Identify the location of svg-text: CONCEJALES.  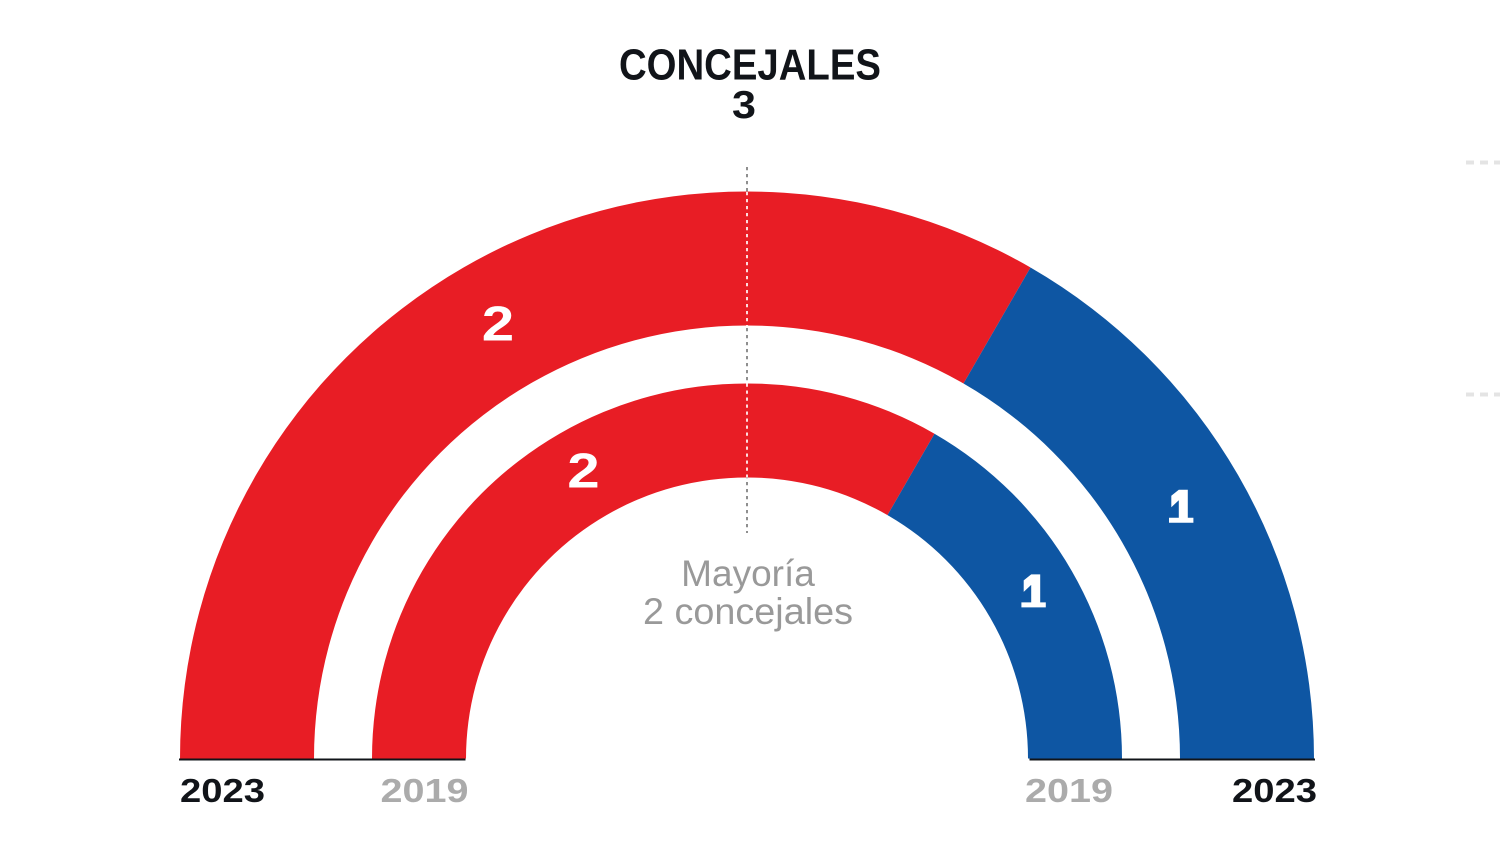
(750, 66).